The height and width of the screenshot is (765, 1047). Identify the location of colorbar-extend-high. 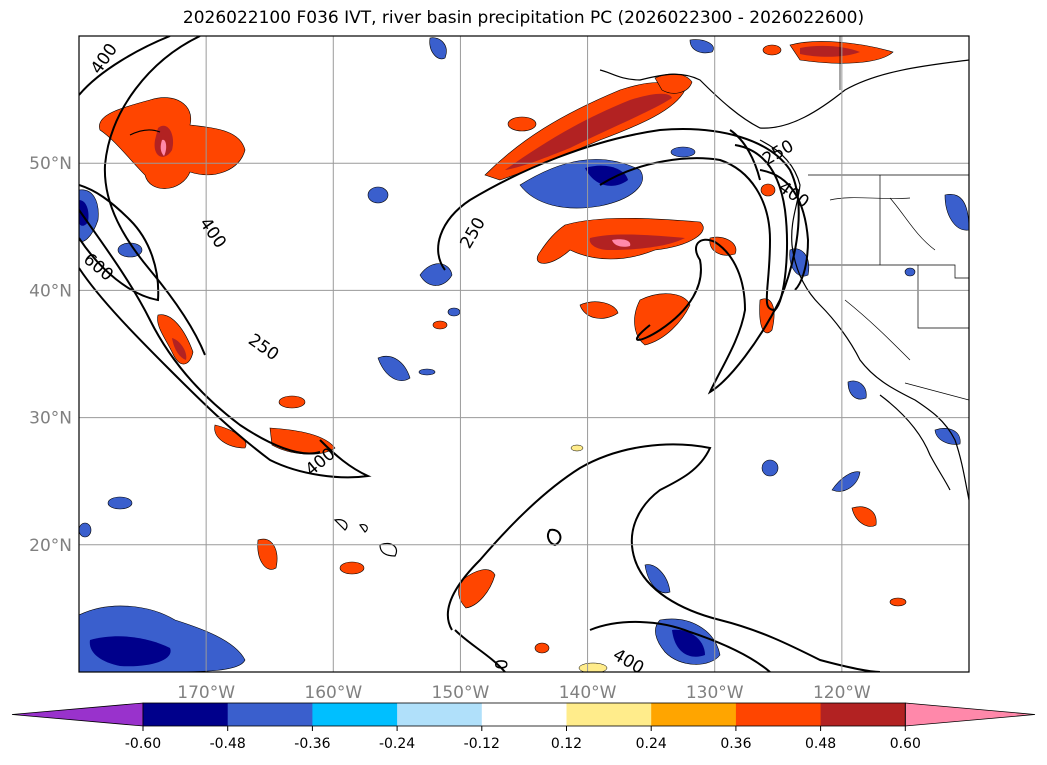
(970, 714).